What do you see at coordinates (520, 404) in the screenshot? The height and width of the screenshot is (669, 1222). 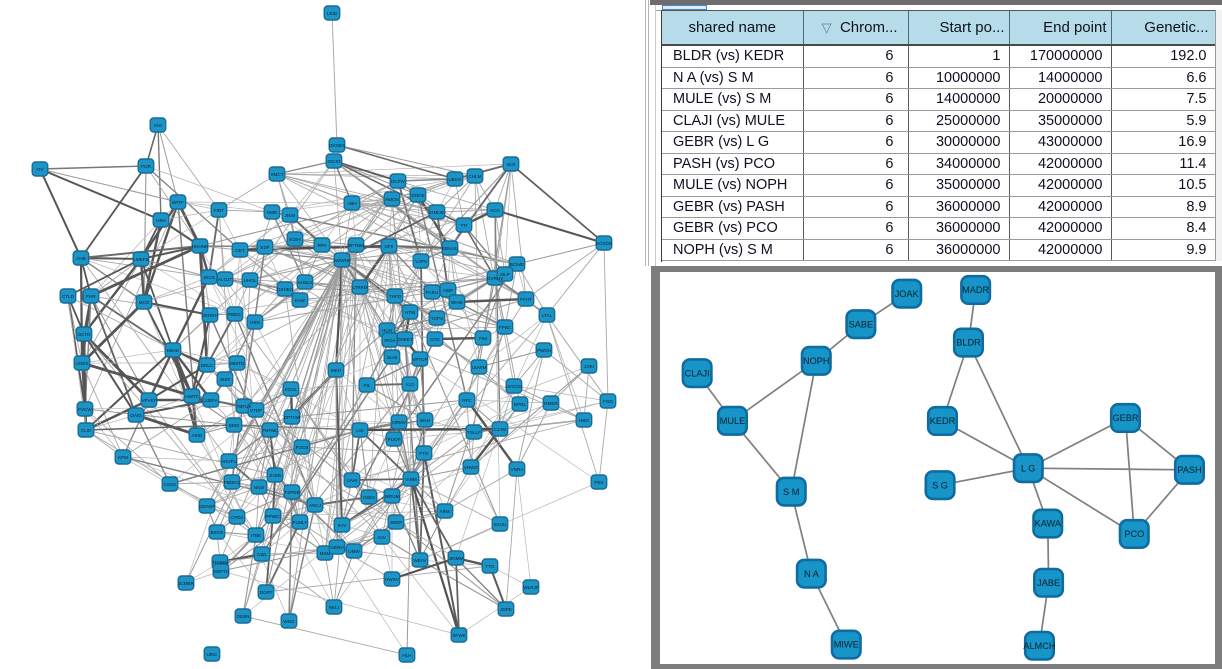 I see `svg-text: NPRL` at bounding box center [520, 404].